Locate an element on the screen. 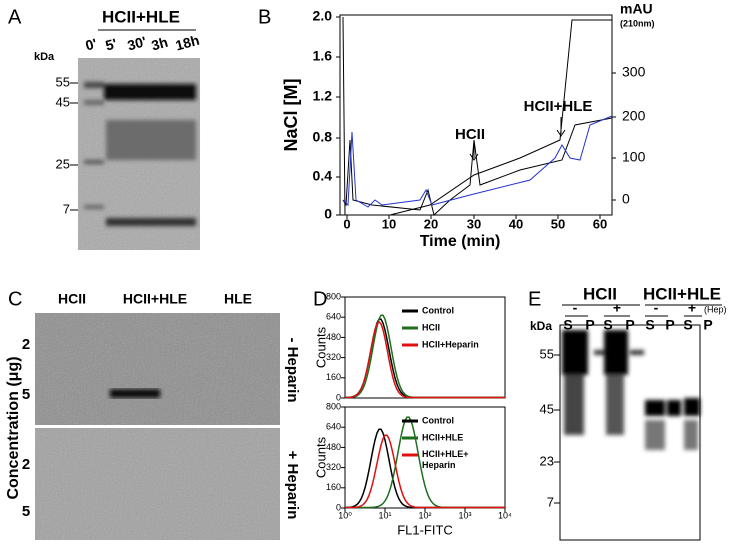 This screenshot has width=740, height=548. y2-tick-label: 0 is located at coordinates (626, 199).